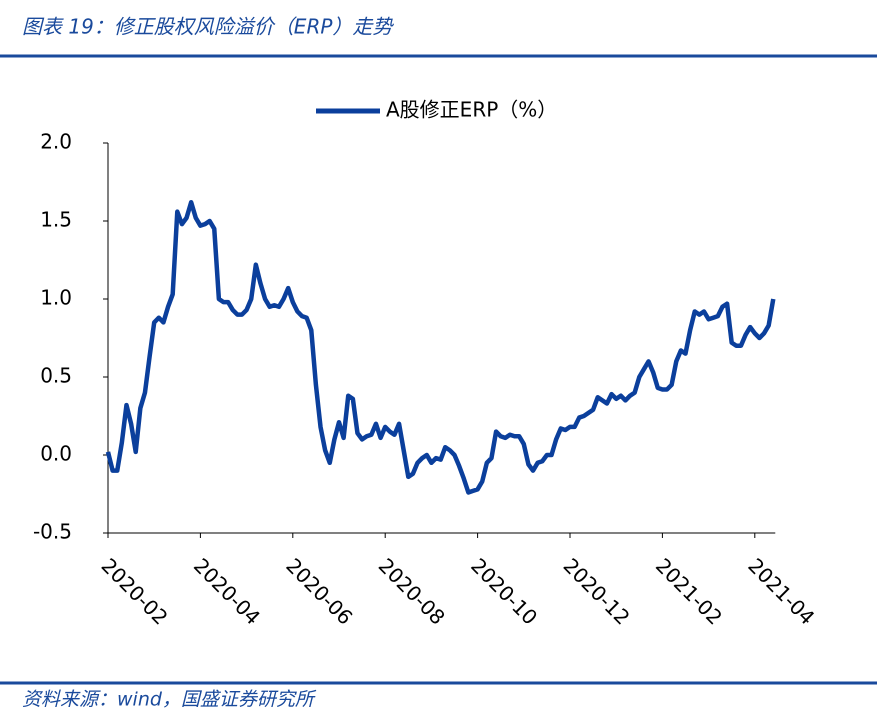 Image resolution: width=877 pixels, height=727 pixels. What do you see at coordinates (135, 591) in the screenshot?
I see `x-tick-label: 2020-02` at bounding box center [135, 591].